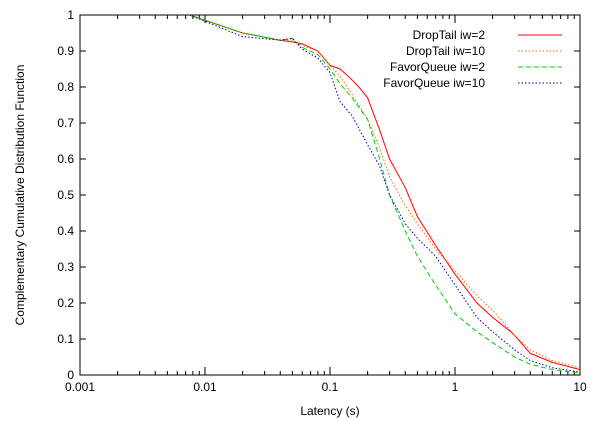 The width and height of the screenshot is (595, 421). Describe the element at coordinates (65, 51) in the screenshot. I see `y-tick-label: 0.9` at that location.